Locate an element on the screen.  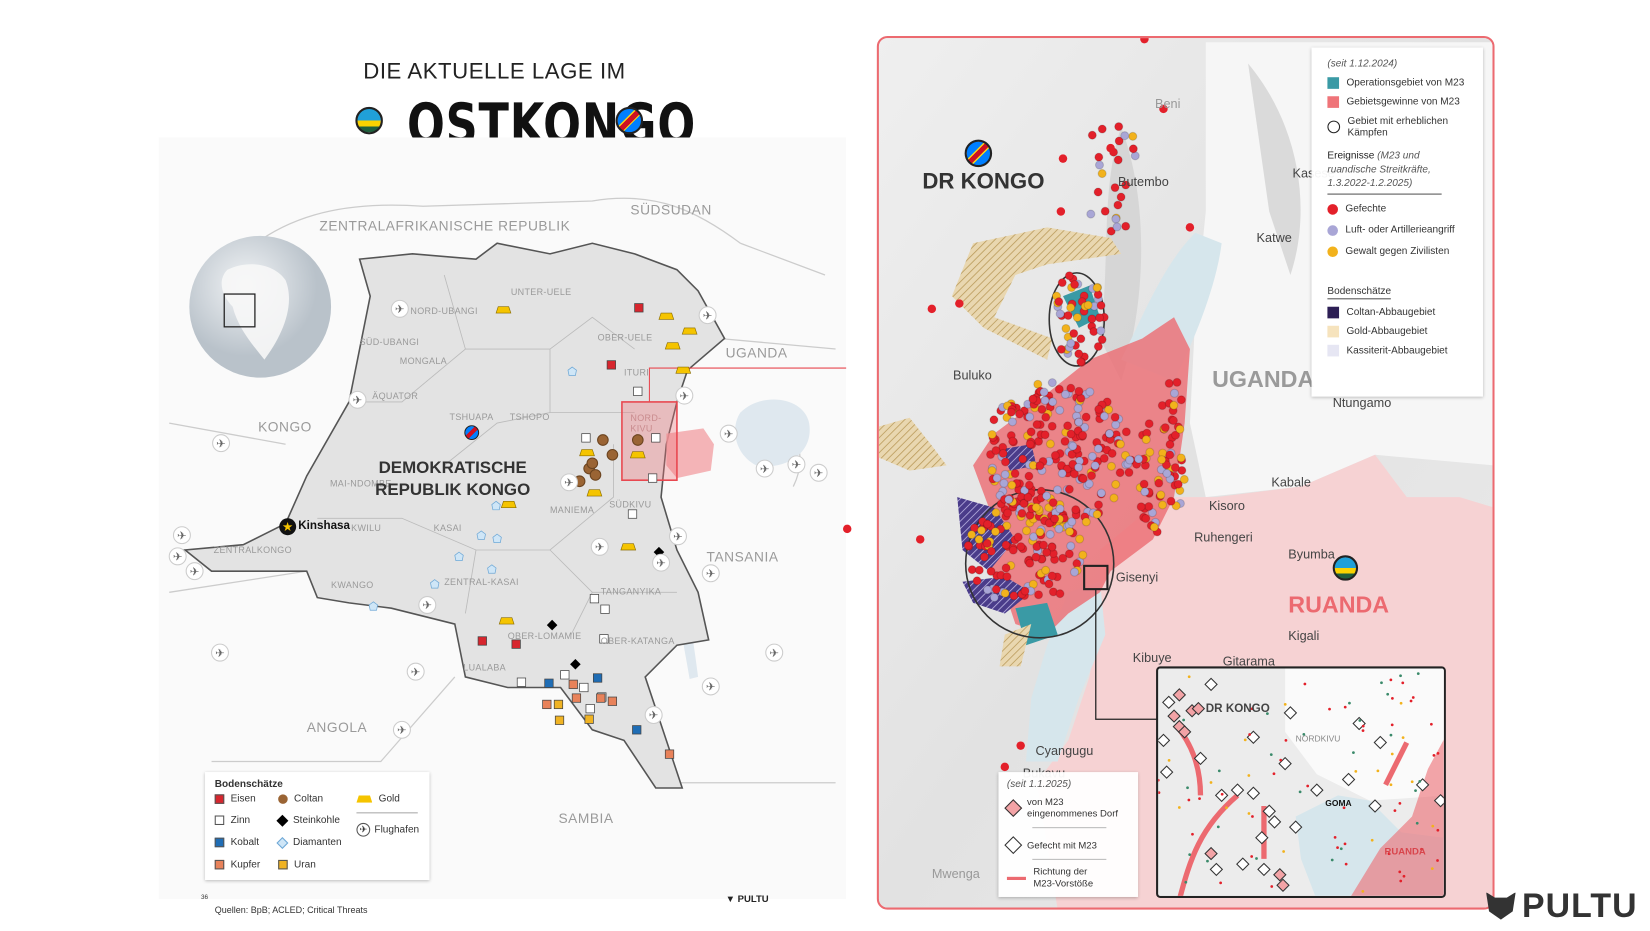
inset-city: GOMA is located at coordinates (1338, 803).